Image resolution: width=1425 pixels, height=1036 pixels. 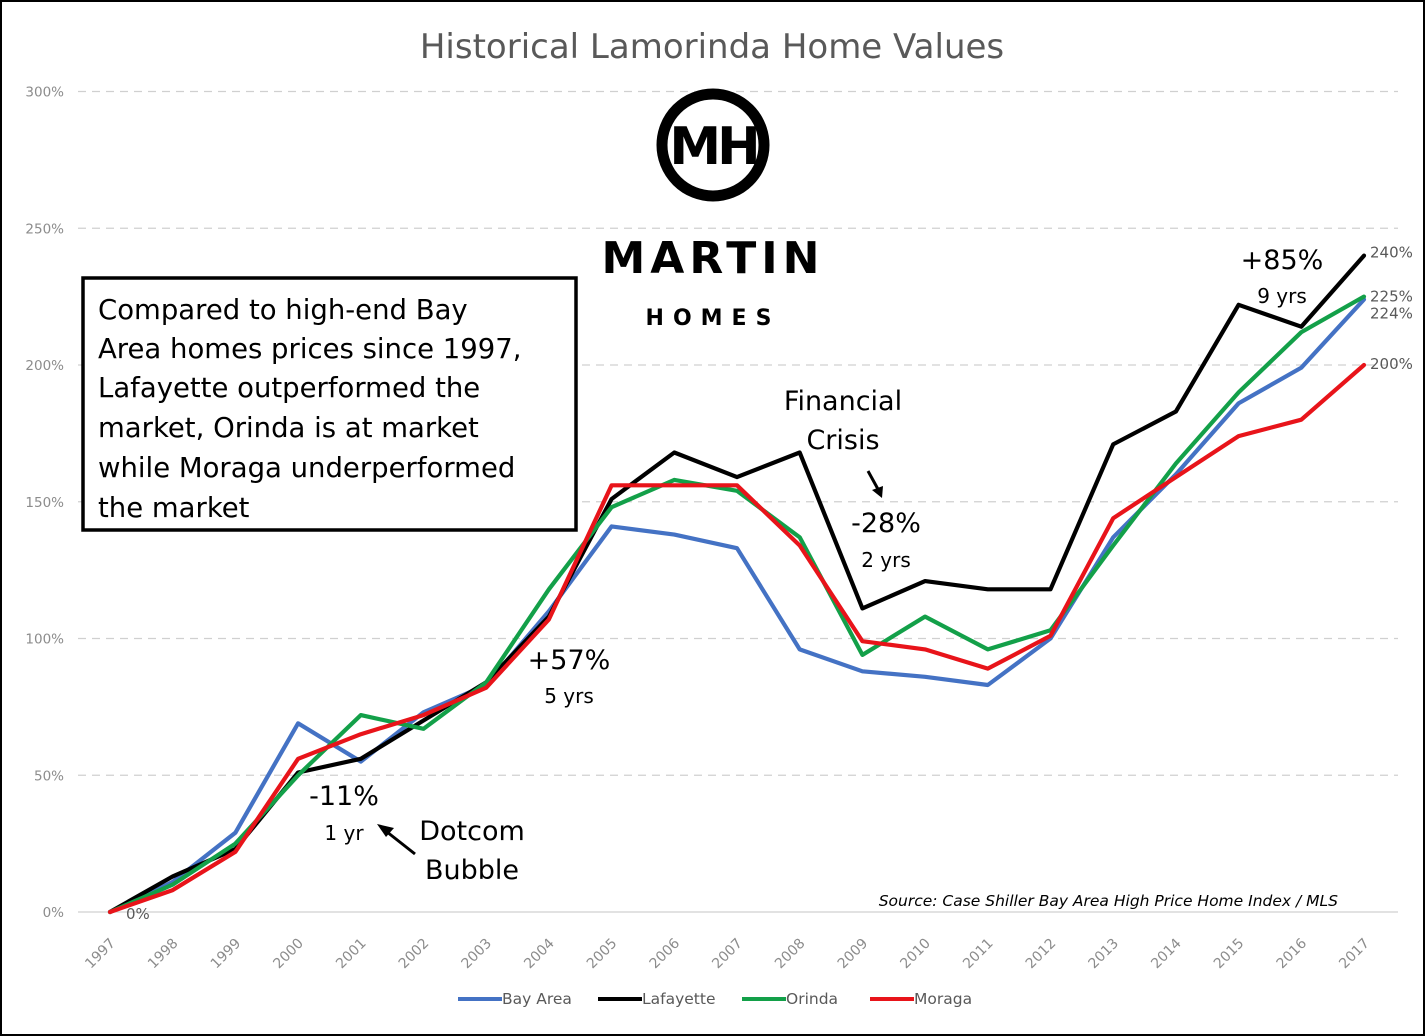 What do you see at coordinates (306, 468) in the screenshot?
I see `callout-line-5: while Moraga underperformed` at bounding box center [306, 468].